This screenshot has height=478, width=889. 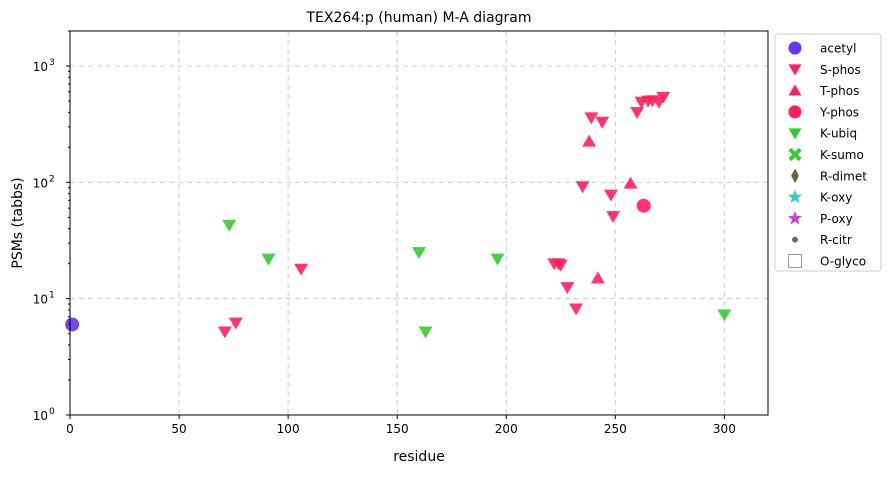 What do you see at coordinates (839, 91) in the screenshot?
I see `legend-label: T-phos` at bounding box center [839, 91].